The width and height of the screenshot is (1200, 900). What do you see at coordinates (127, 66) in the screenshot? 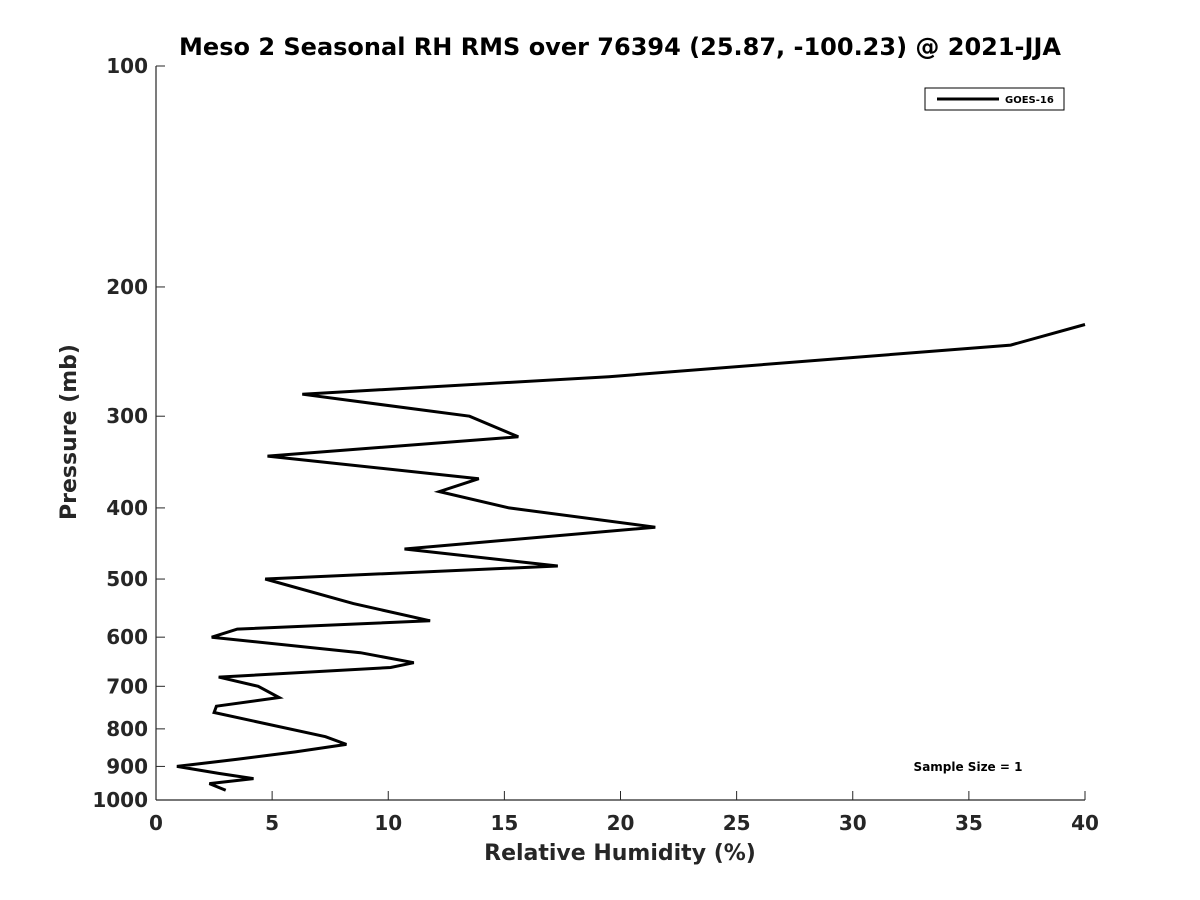
I see `y-tick-label: 100` at bounding box center [127, 66].